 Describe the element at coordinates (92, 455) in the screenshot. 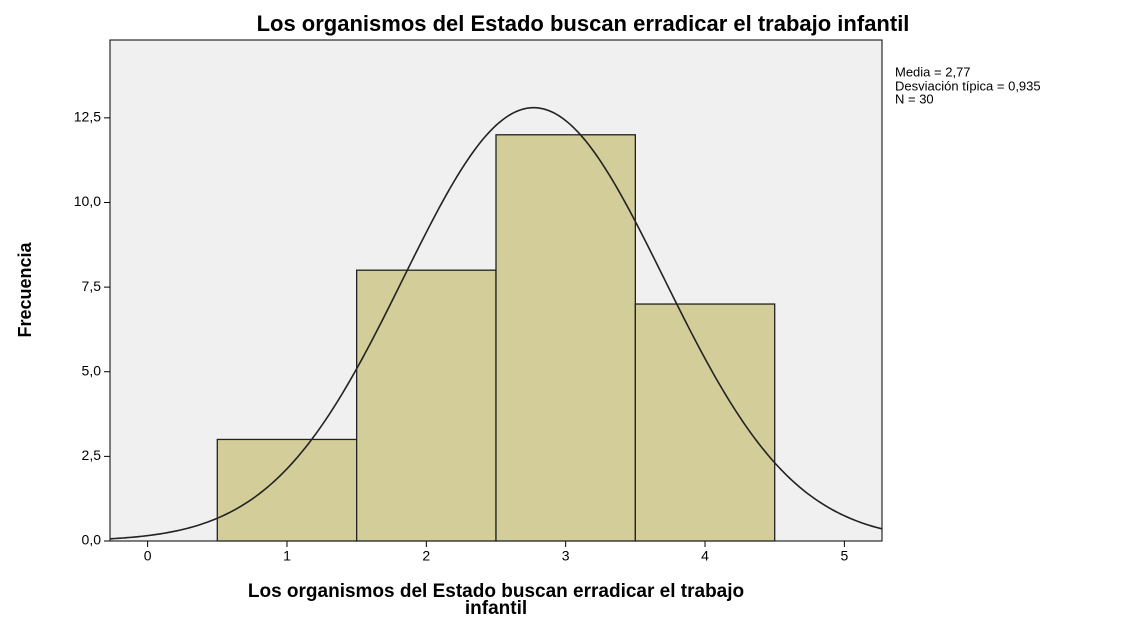

I see `y-tick-label: 2,5` at that location.